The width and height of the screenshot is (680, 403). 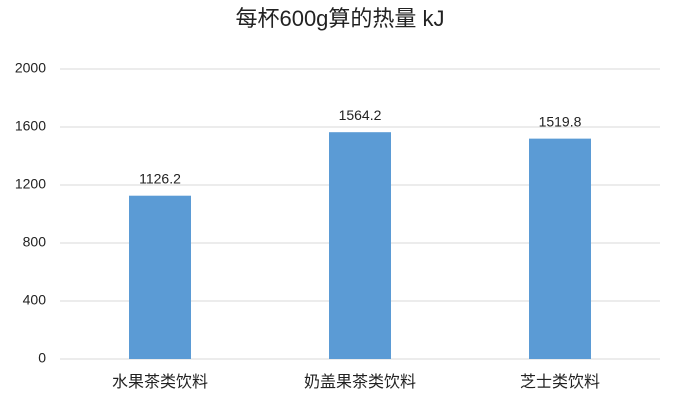 What do you see at coordinates (560, 121) in the screenshot?
I see `data-label: 1519.8` at bounding box center [560, 121].